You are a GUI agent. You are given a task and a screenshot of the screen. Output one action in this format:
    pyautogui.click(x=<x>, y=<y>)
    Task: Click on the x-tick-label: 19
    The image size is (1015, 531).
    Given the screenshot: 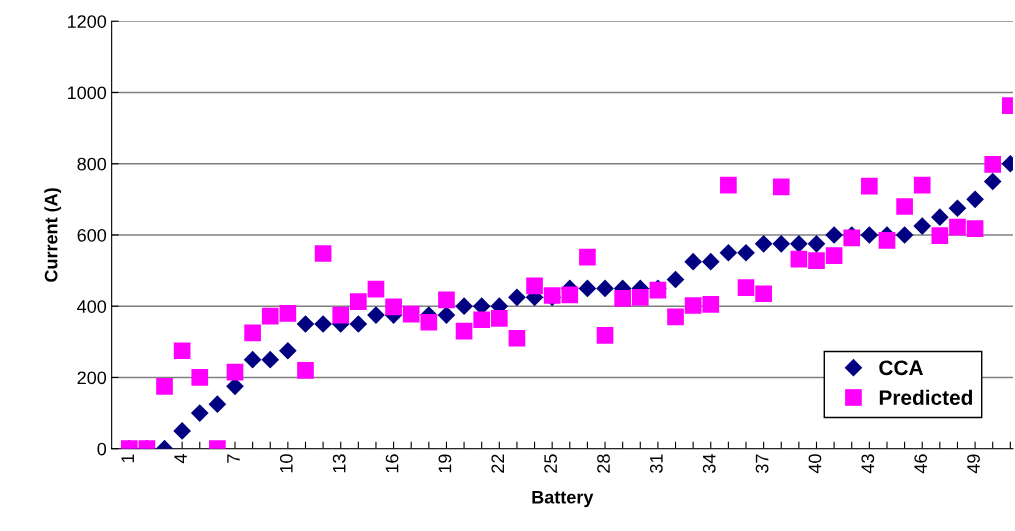 What is the action you would take?
    pyautogui.click(x=445, y=463)
    